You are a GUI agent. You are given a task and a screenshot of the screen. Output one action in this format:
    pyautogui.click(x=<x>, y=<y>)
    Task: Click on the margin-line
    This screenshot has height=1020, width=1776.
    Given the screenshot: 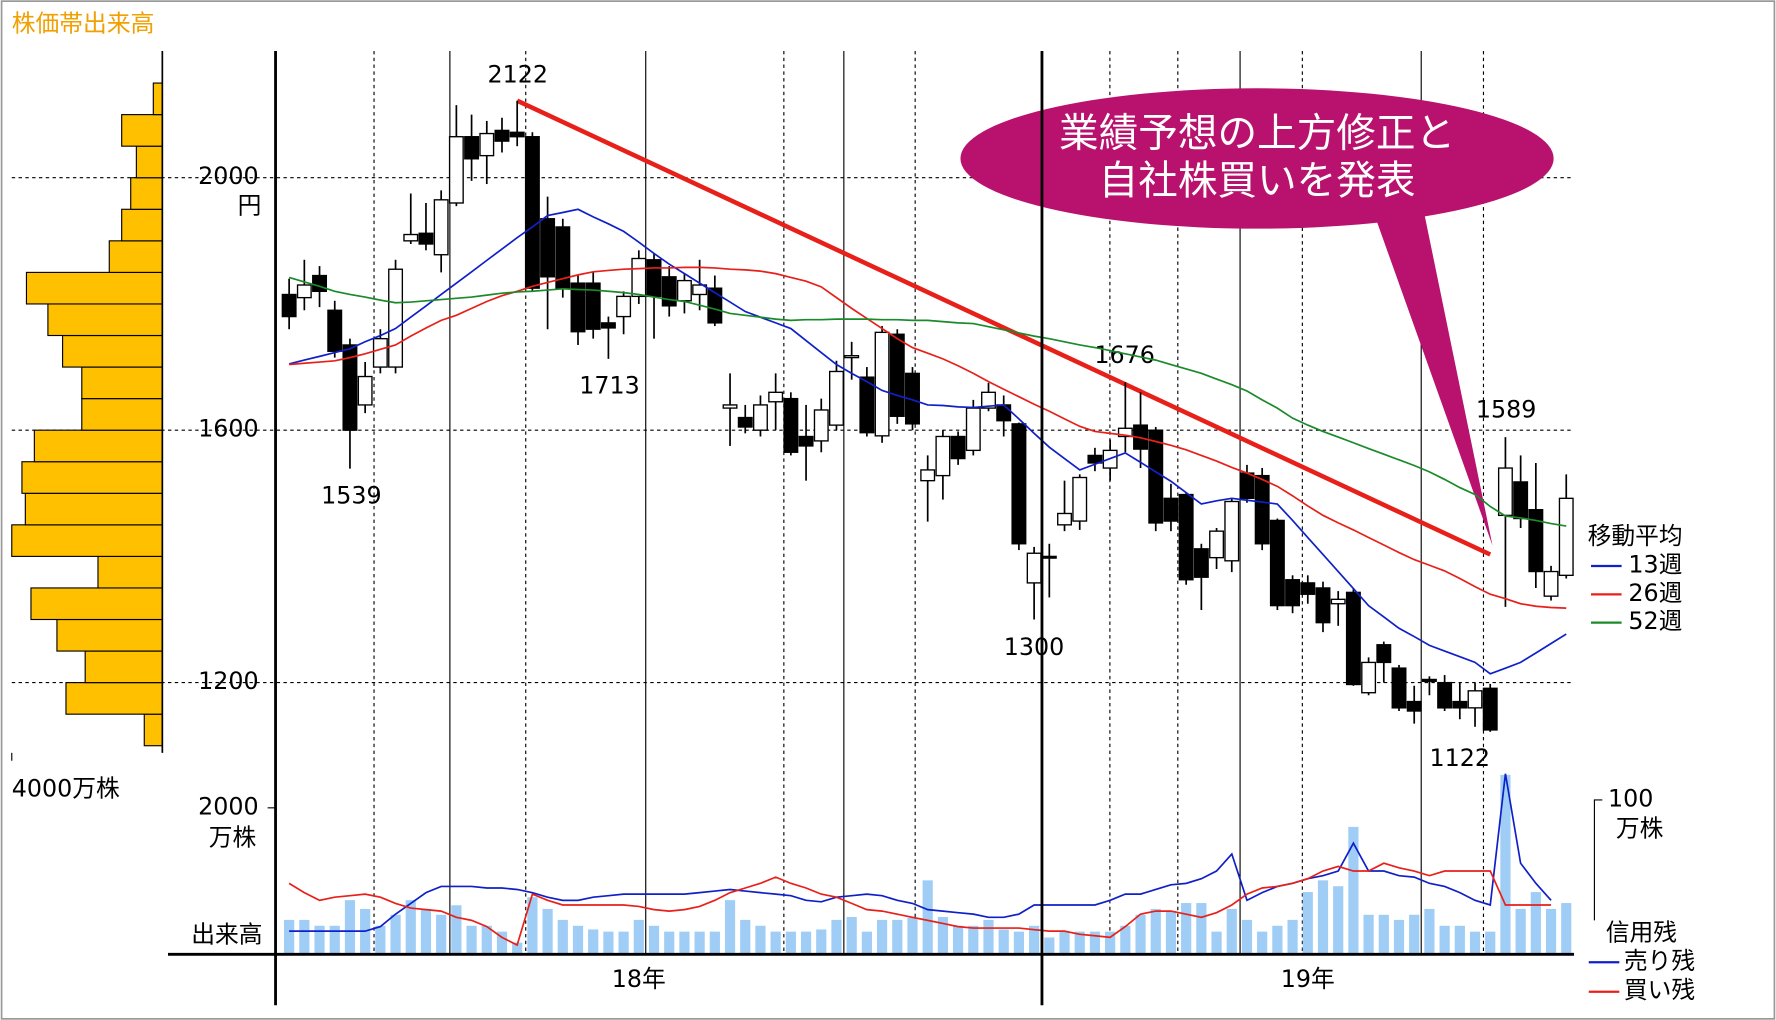 What is the action you would take?
    pyautogui.click(x=920, y=904)
    